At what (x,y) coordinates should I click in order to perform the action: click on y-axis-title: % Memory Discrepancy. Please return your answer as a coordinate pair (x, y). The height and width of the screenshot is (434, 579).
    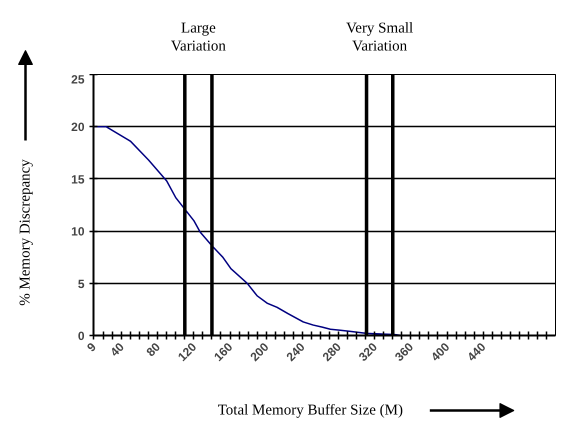
    Looking at the image, I should click on (26, 232).